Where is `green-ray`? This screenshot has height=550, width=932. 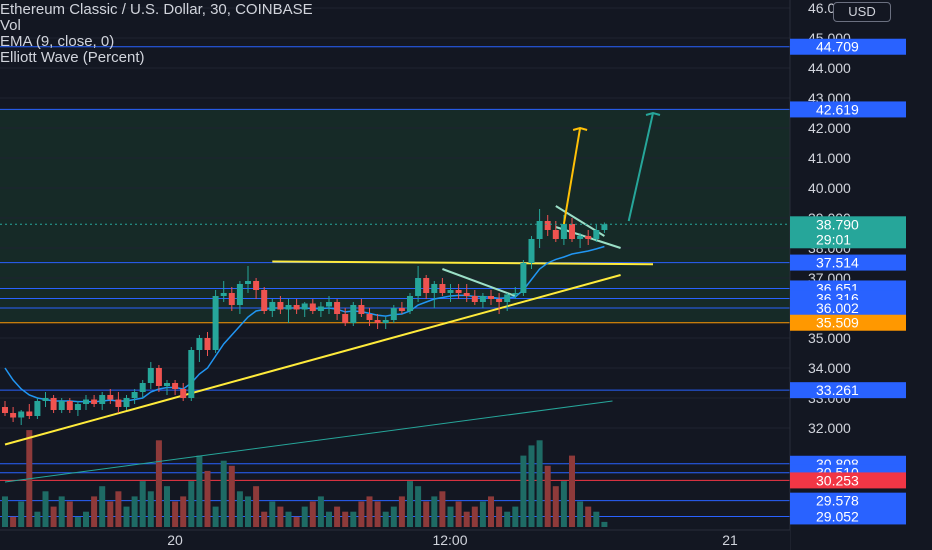
green-ray is located at coordinates (308, 441).